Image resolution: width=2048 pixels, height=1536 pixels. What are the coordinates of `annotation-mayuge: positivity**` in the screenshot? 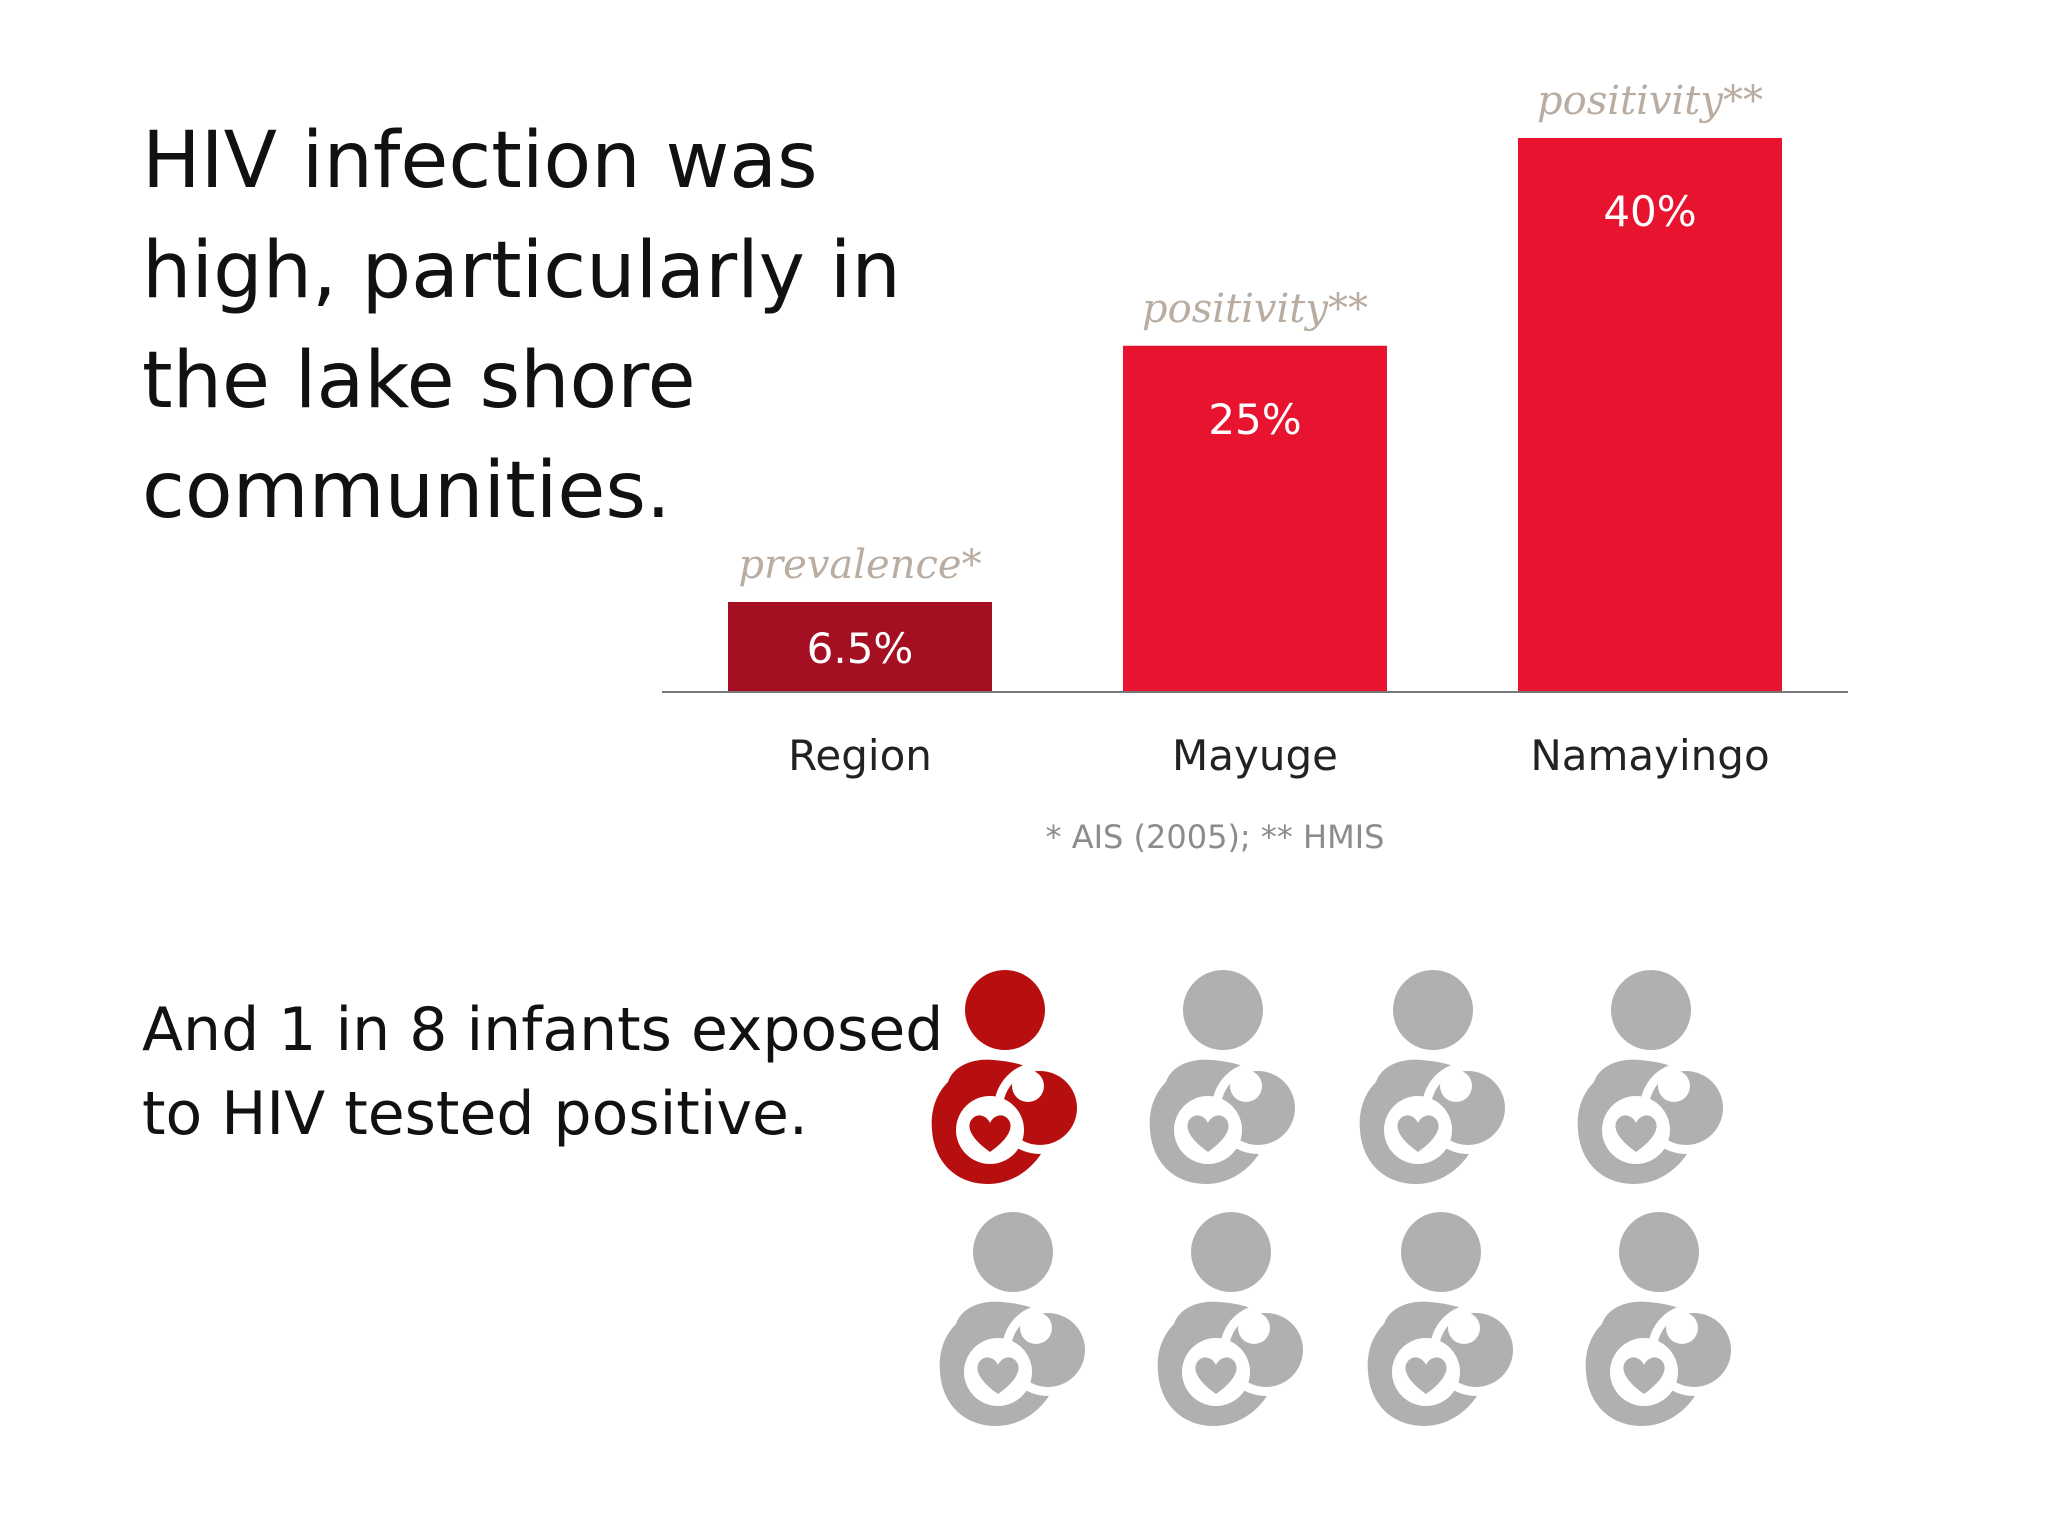 It's located at (1255, 309).